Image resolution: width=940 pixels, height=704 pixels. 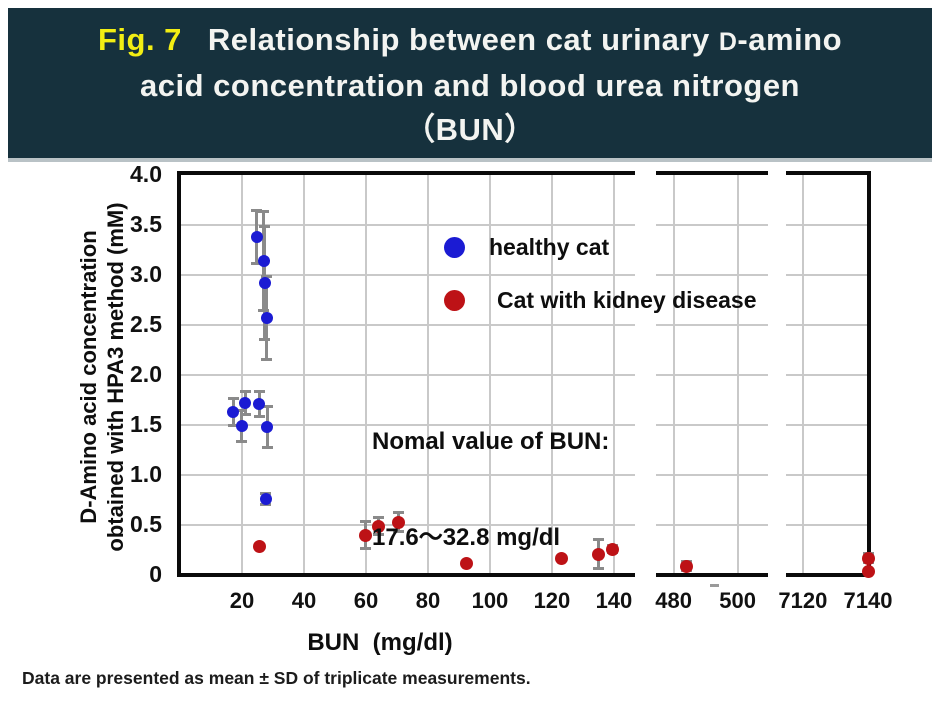 What do you see at coordinates (673, 600) in the screenshot?
I see `x-tick-label: 480` at bounding box center [673, 600].